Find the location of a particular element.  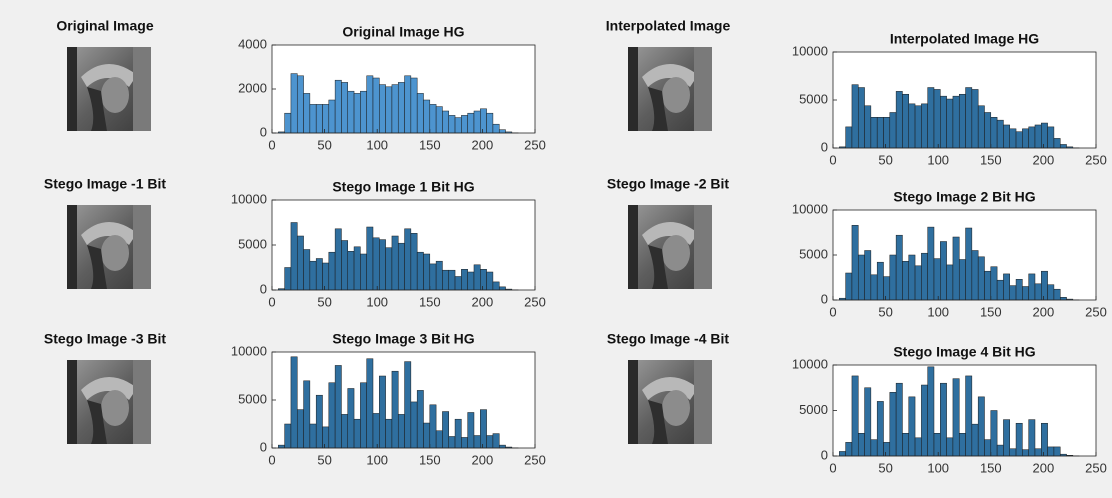

chart-title: Interpolated Image HG is located at coordinates (964, 39).